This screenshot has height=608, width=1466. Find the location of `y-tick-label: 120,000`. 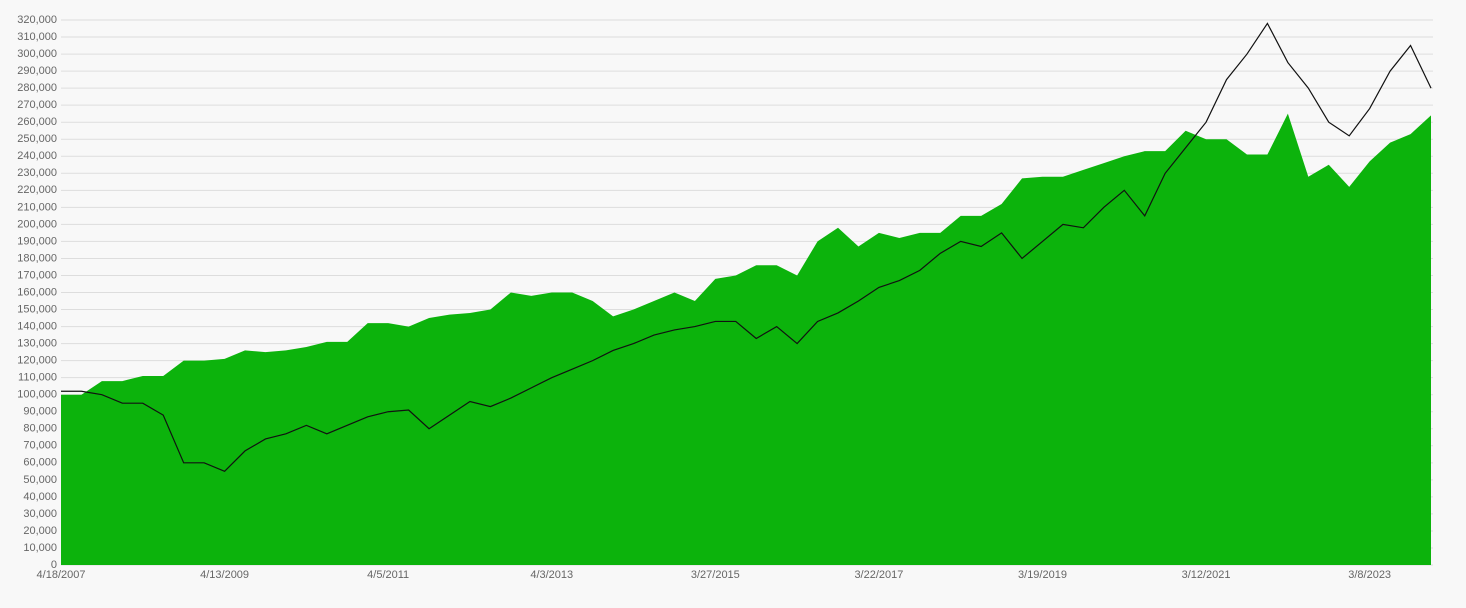

y-tick-label: 120,000 is located at coordinates (37, 361).